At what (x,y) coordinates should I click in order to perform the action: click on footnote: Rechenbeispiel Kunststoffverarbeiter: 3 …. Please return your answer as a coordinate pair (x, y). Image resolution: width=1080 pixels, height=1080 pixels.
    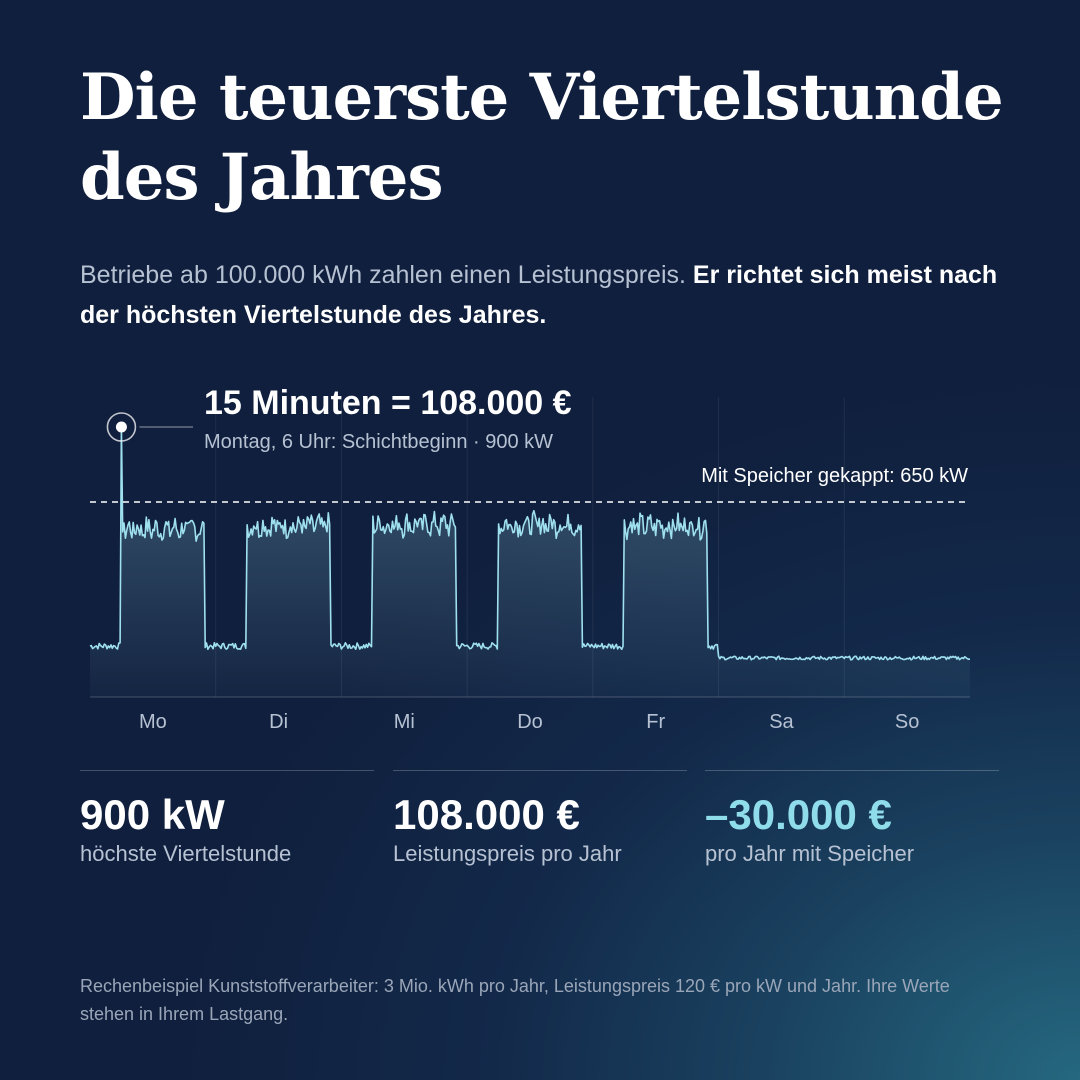
    Looking at the image, I should click on (515, 1000).